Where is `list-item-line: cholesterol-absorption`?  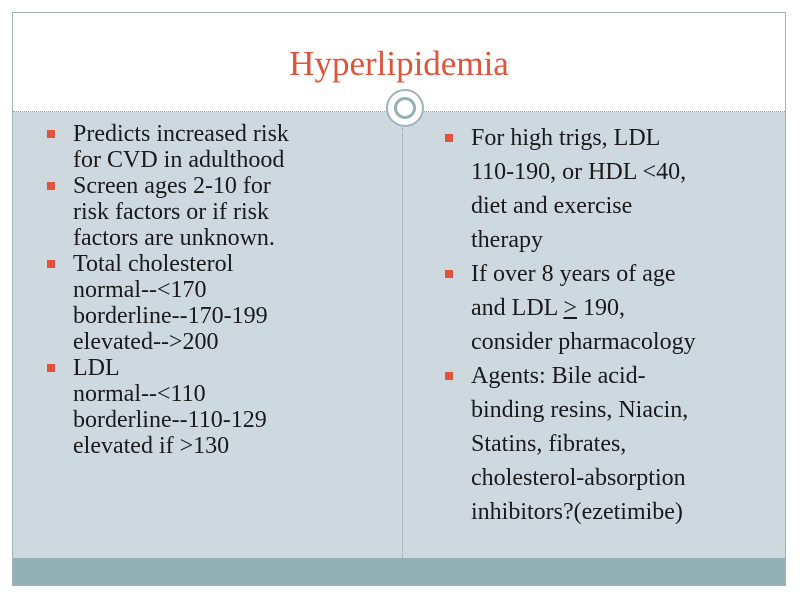 list-item-line: cholesterol-absorption is located at coordinates (578, 478).